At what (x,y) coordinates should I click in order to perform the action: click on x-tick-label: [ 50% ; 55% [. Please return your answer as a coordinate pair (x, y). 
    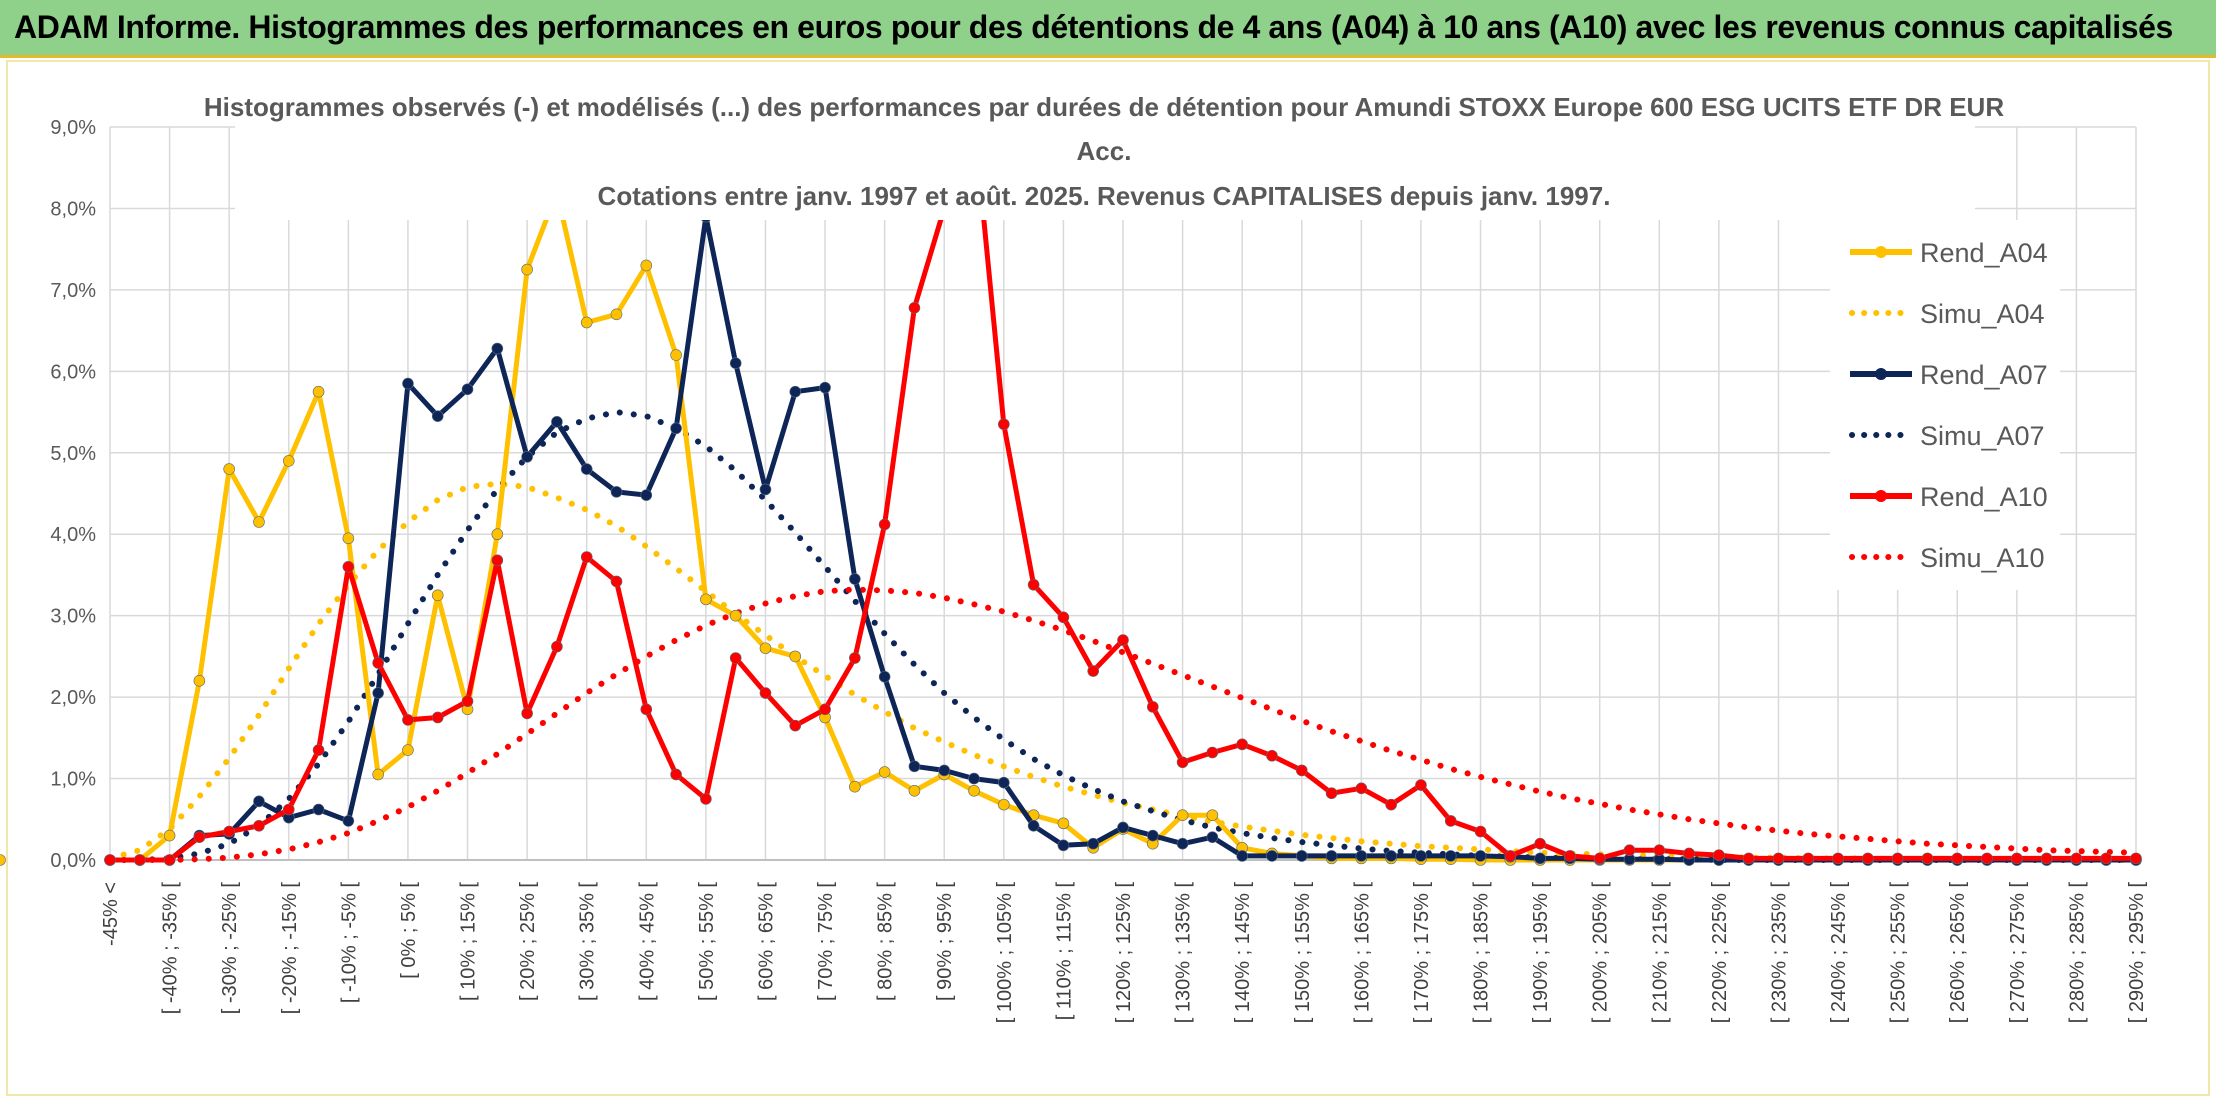
    Looking at the image, I should click on (707, 941).